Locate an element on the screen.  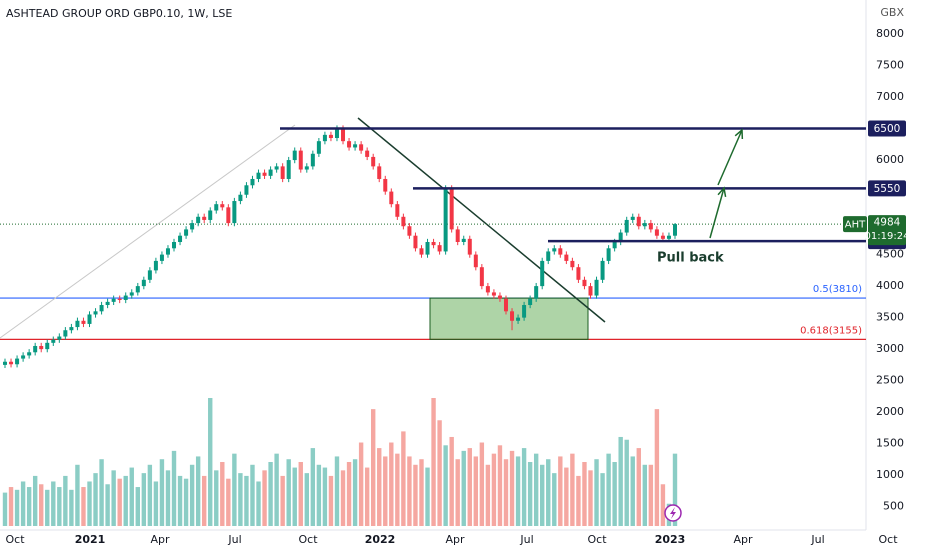
y-tick-label: 1500 is located at coordinates (890, 443).